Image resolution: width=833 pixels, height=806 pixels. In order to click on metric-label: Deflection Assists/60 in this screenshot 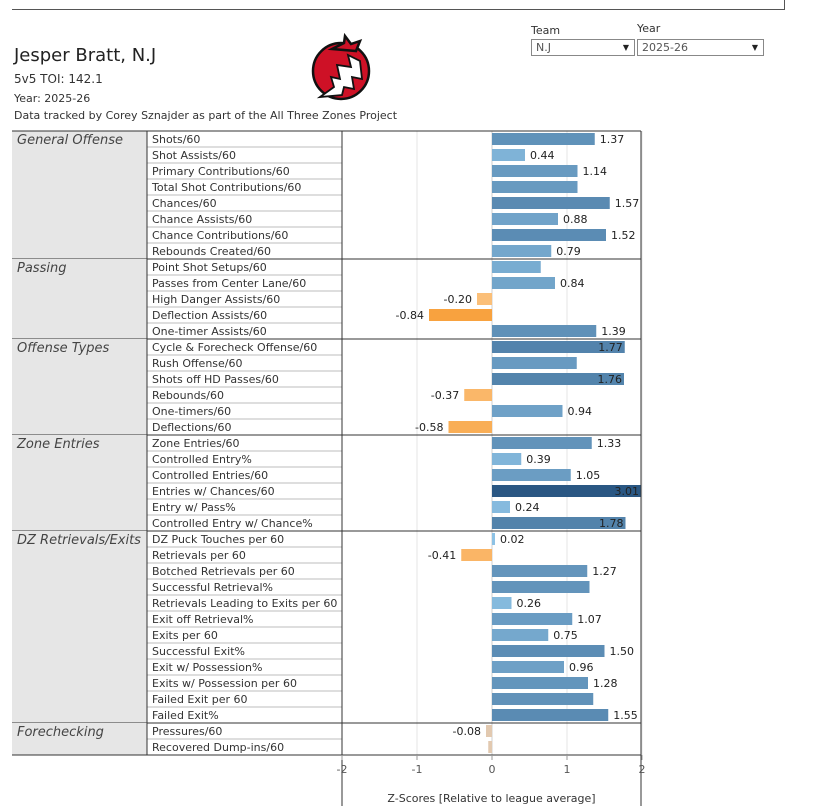, I will do `click(209, 315)`.